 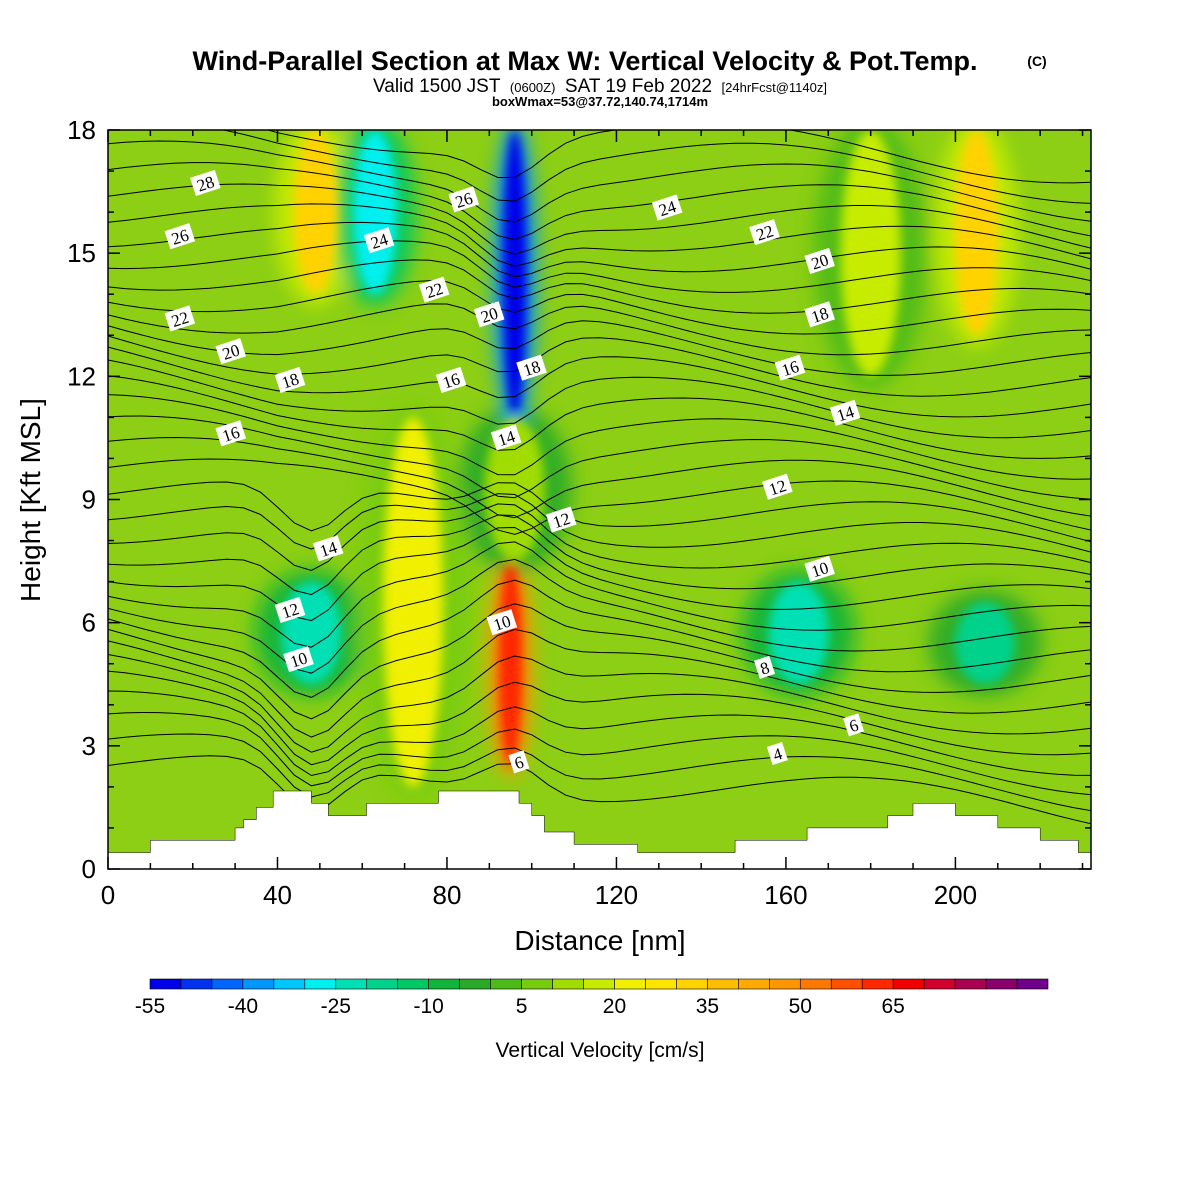 I want to click on colorbar-tick-label: 20, so click(x=614, y=1006).